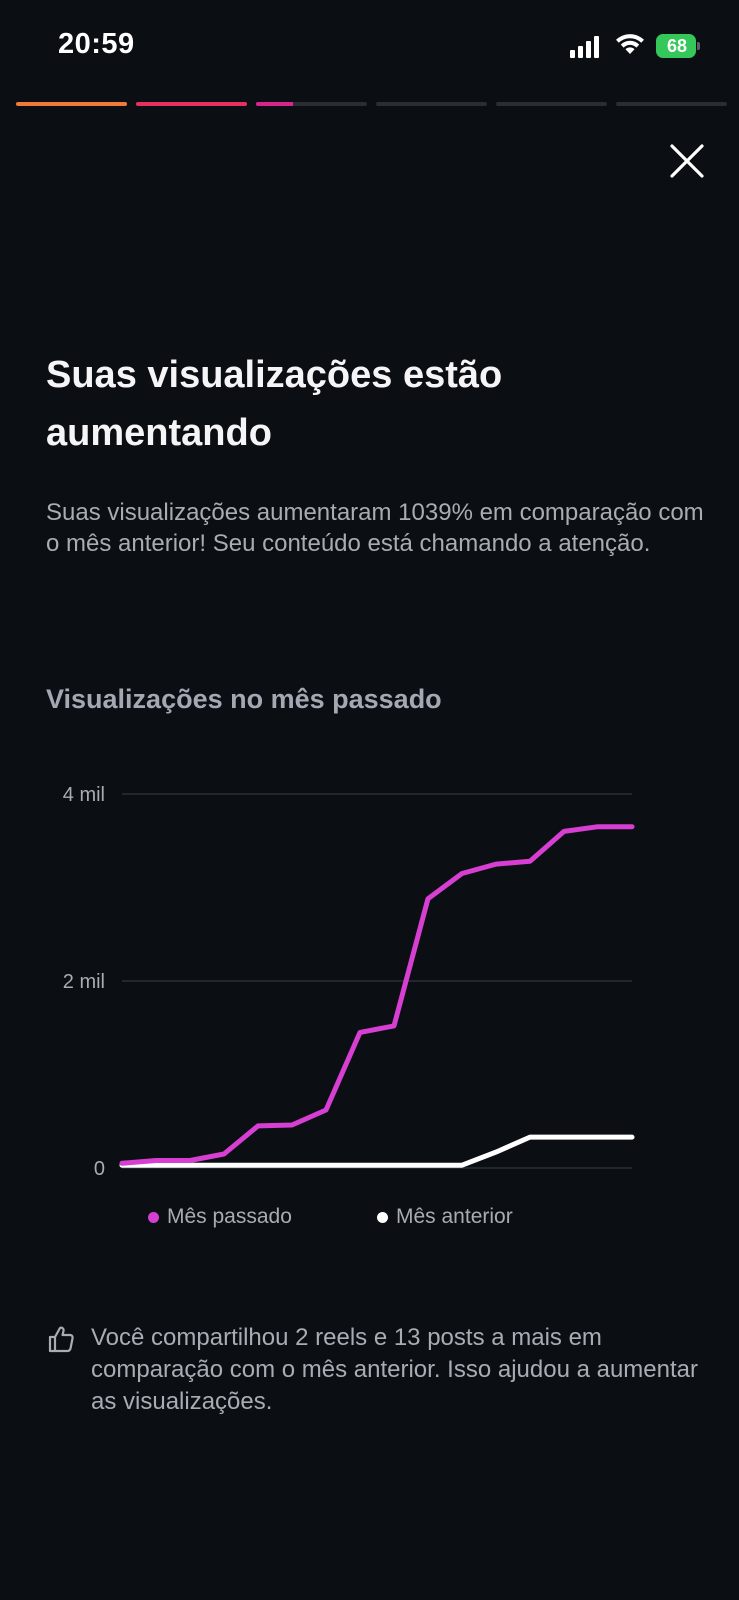 This screenshot has height=1600, width=739. What do you see at coordinates (229, 1216) in the screenshot?
I see `legend-label-mes-passado: Mês passado` at bounding box center [229, 1216].